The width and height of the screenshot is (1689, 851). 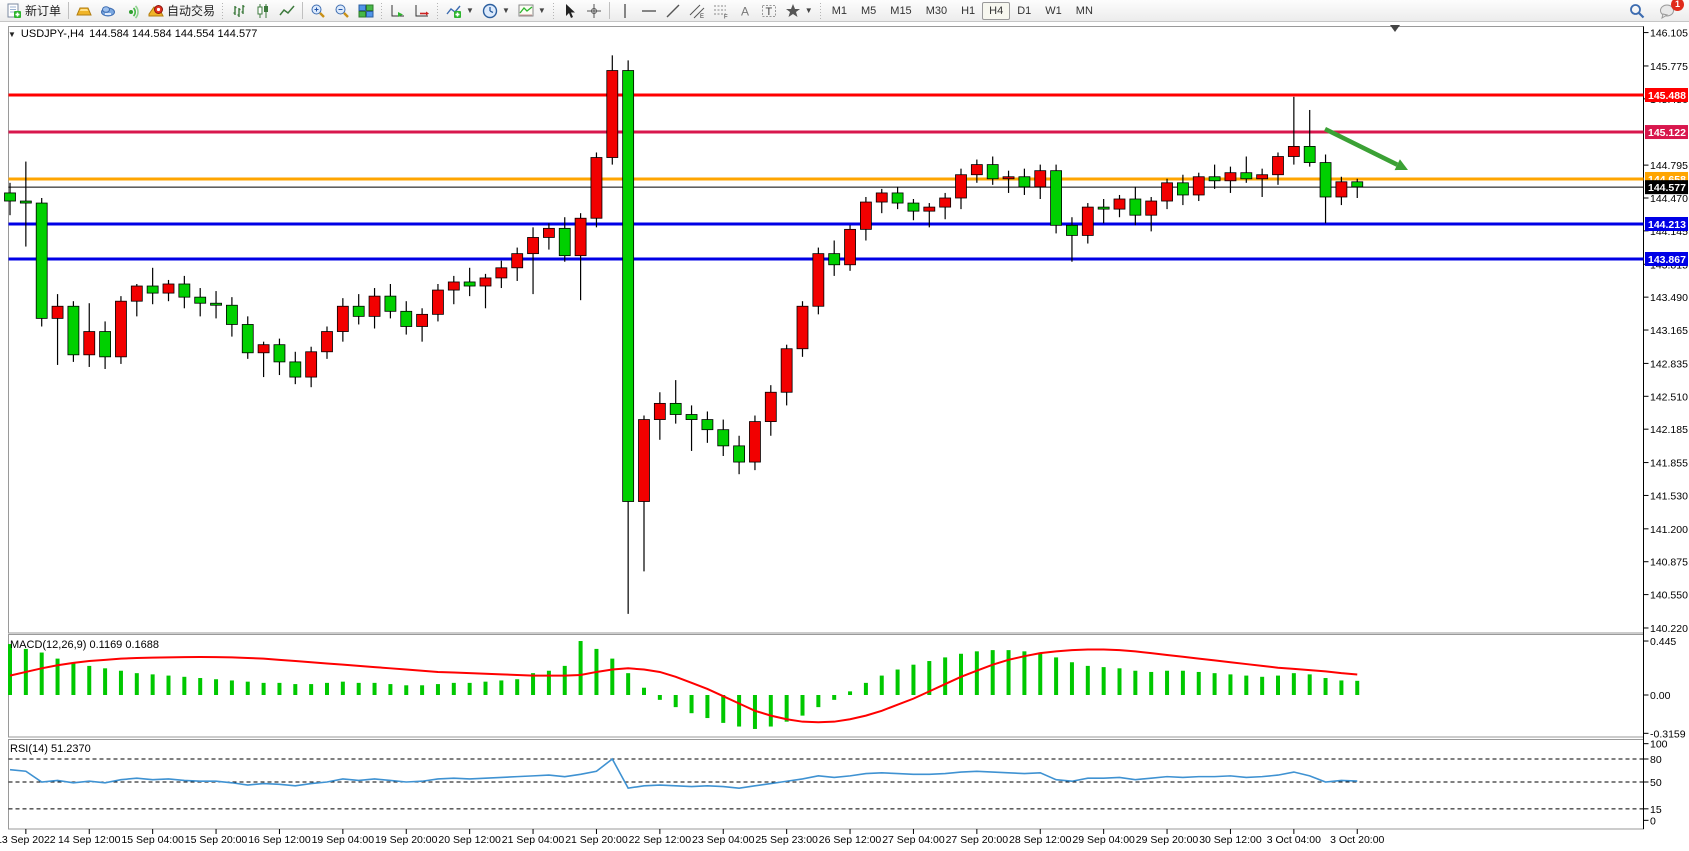 What do you see at coordinates (1669, 464) in the screenshot?
I see `price-axis-tick-label: 141.855` at bounding box center [1669, 464].